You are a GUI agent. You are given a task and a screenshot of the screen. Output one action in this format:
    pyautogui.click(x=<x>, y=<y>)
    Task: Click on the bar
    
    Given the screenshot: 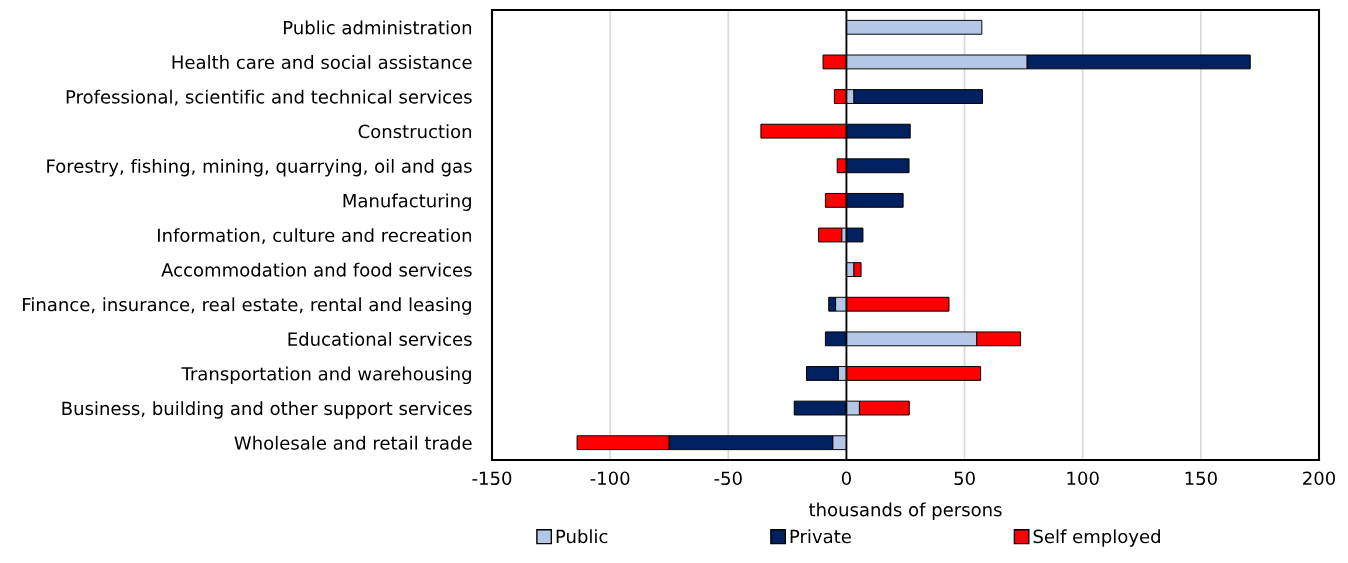 What is the action you would take?
    pyautogui.click(x=830, y=235)
    